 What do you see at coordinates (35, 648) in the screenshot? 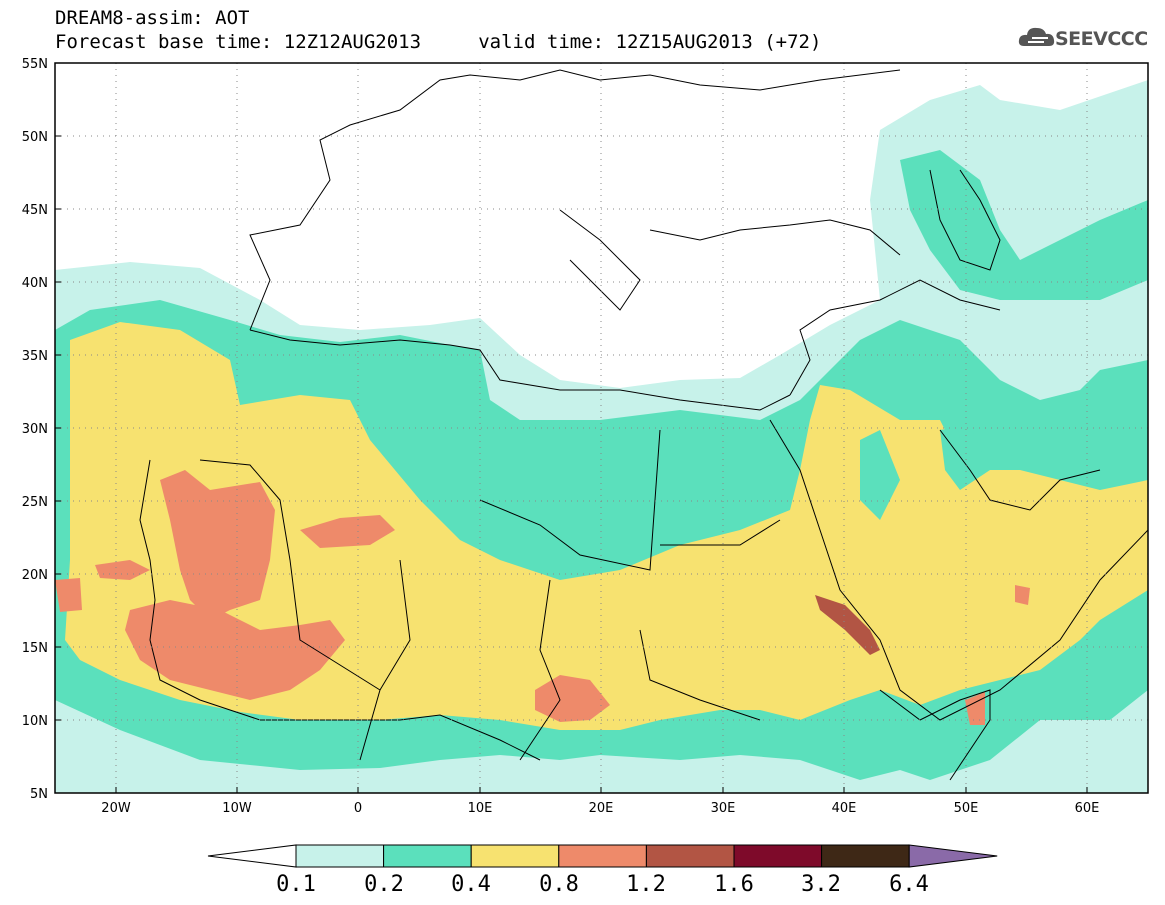
I see `lat-label: 15N` at bounding box center [35, 648].